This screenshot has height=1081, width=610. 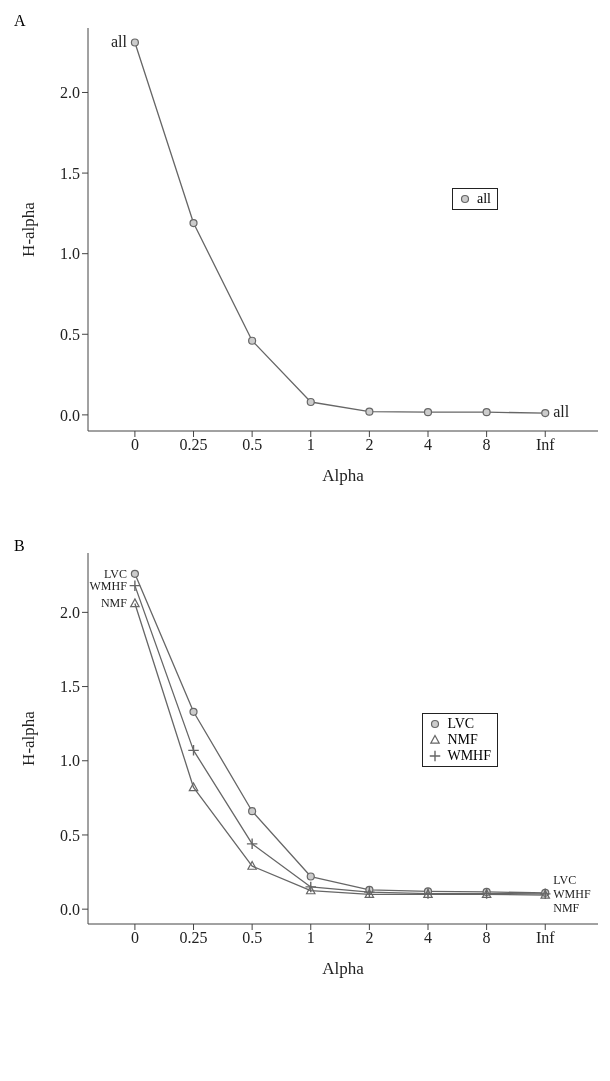 What do you see at coordinates (484, 199) in the screenshot?
I see `legend-label: all` at bounding box center [484, 199].